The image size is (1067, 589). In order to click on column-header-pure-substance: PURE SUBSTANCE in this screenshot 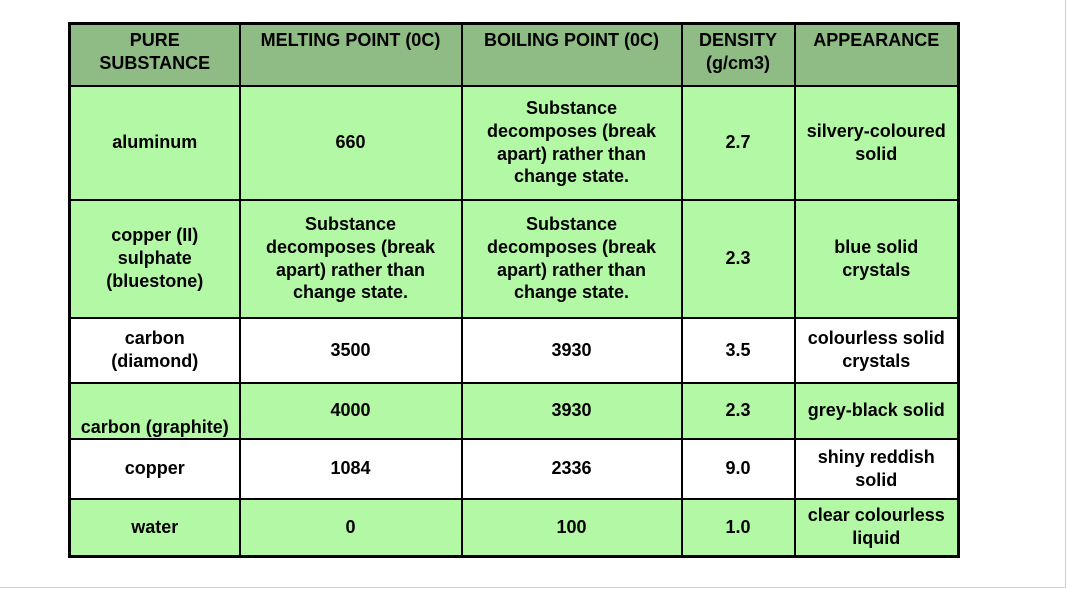, I will do `click(154, 54)`.